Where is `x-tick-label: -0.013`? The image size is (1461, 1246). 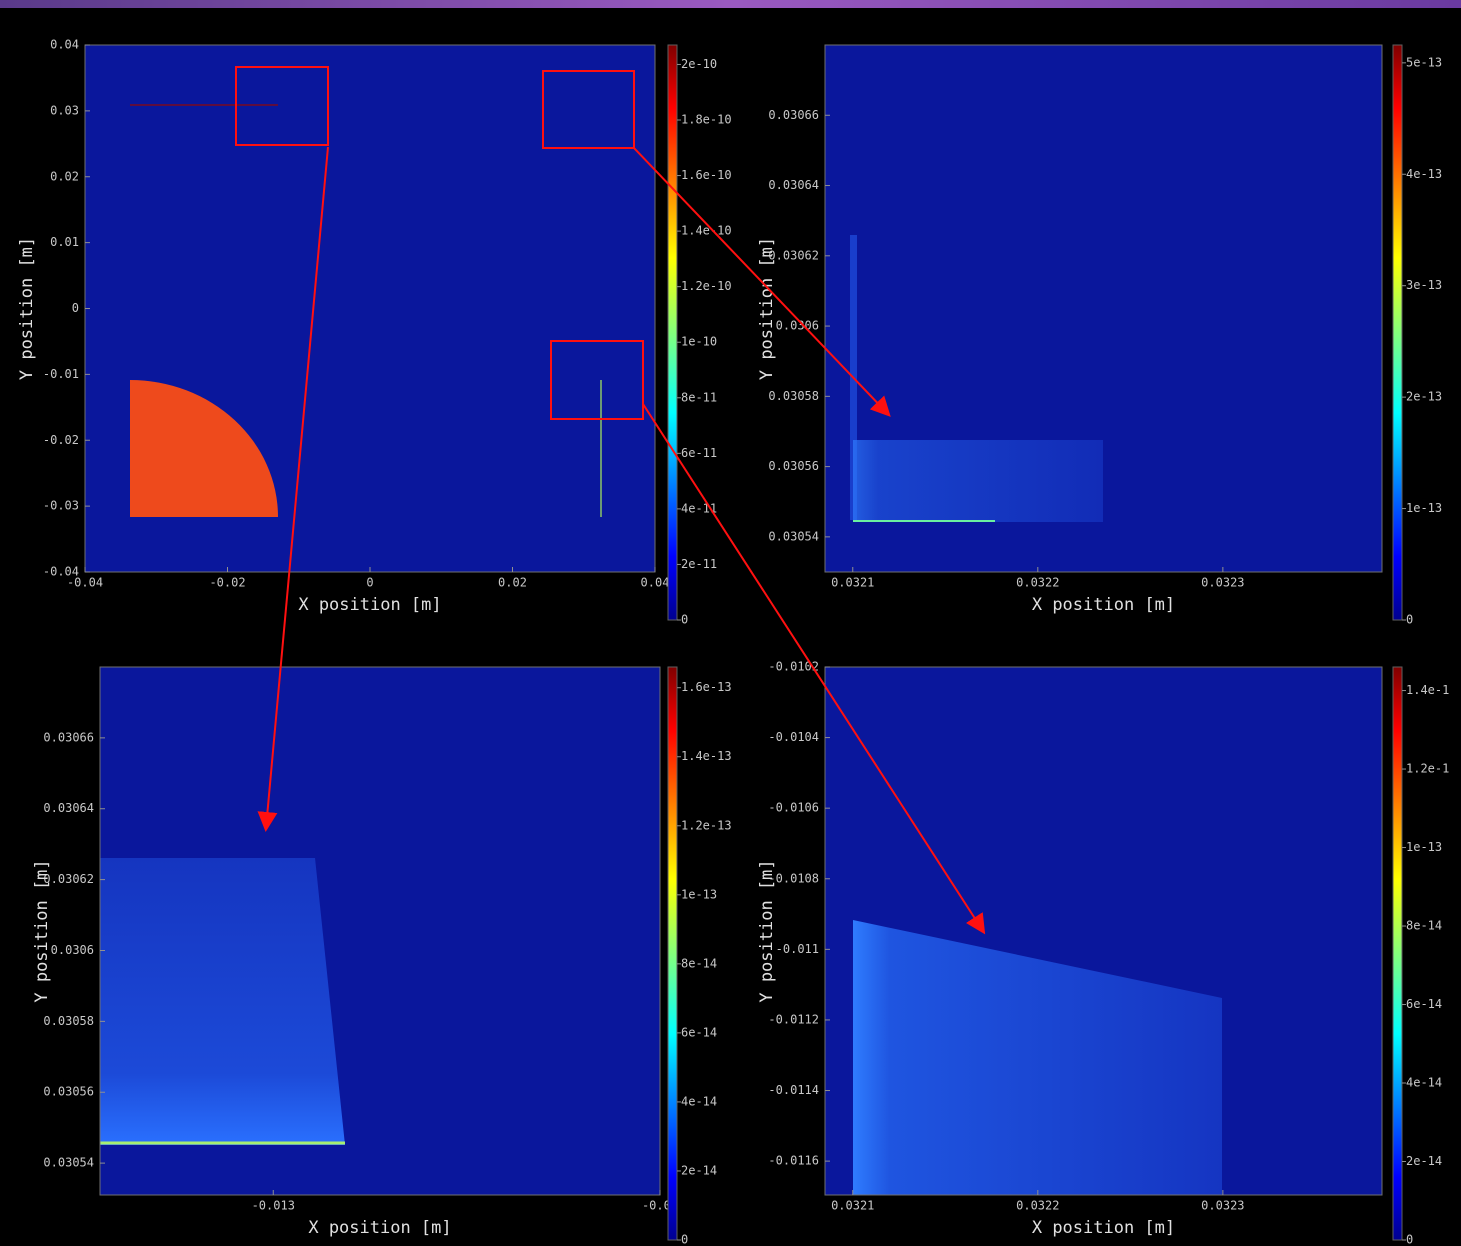 x-tick-label: -0.013 is located at coordinates (273, 1206).